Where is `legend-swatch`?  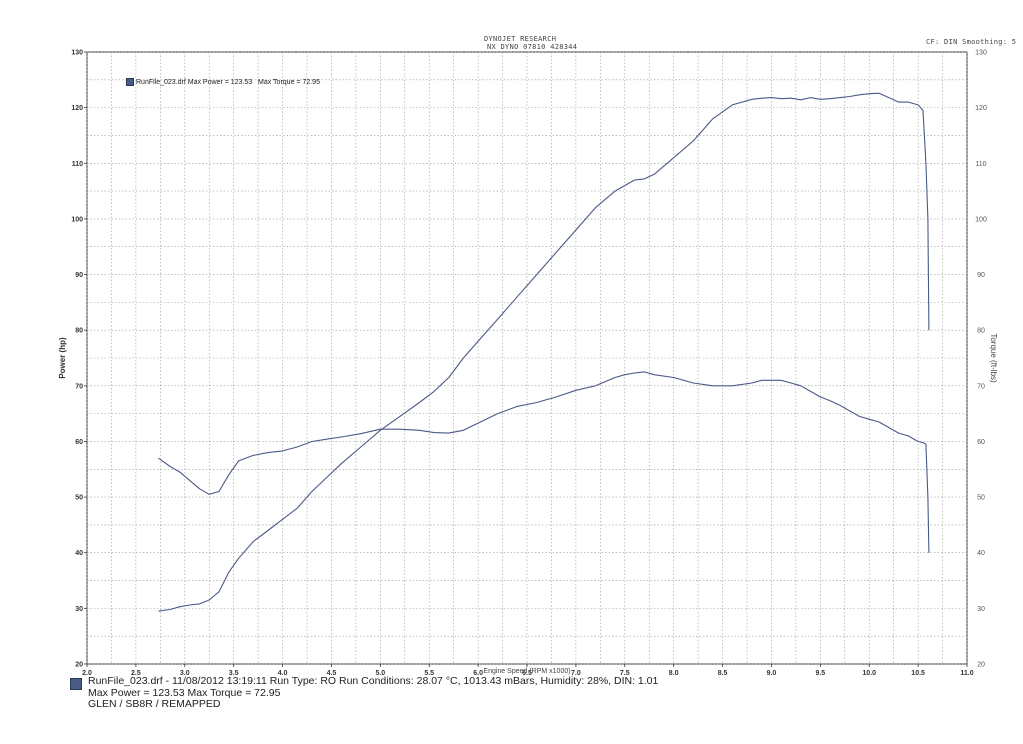 legend-swatch is located at coordinates (130, 82).